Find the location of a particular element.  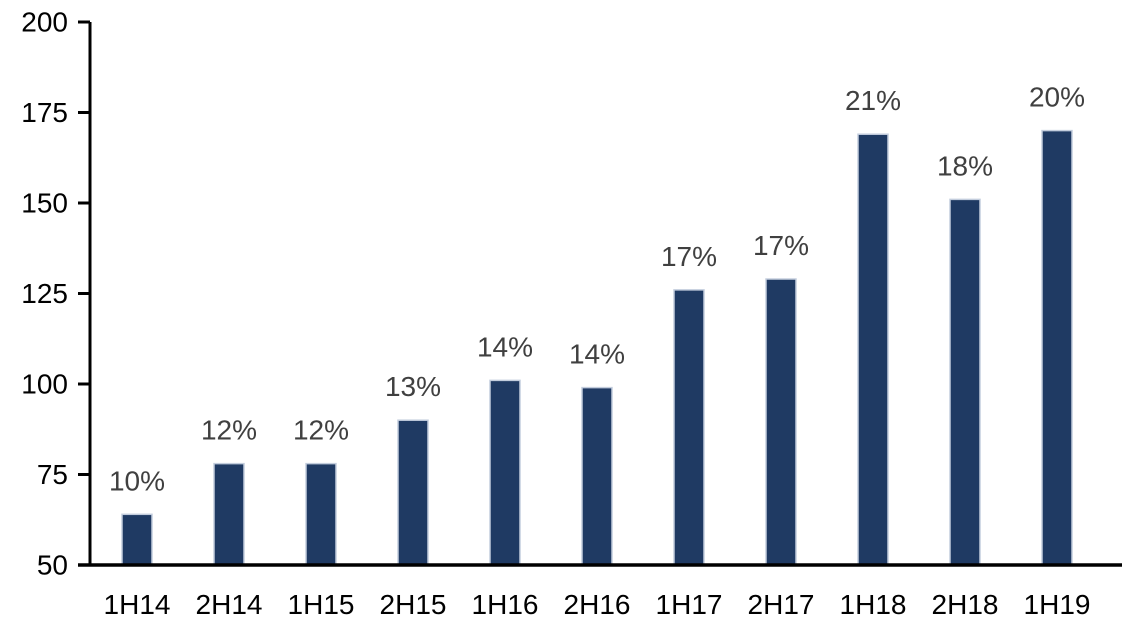

x-category-label: 1H16 is located at coordinates (505, 604).